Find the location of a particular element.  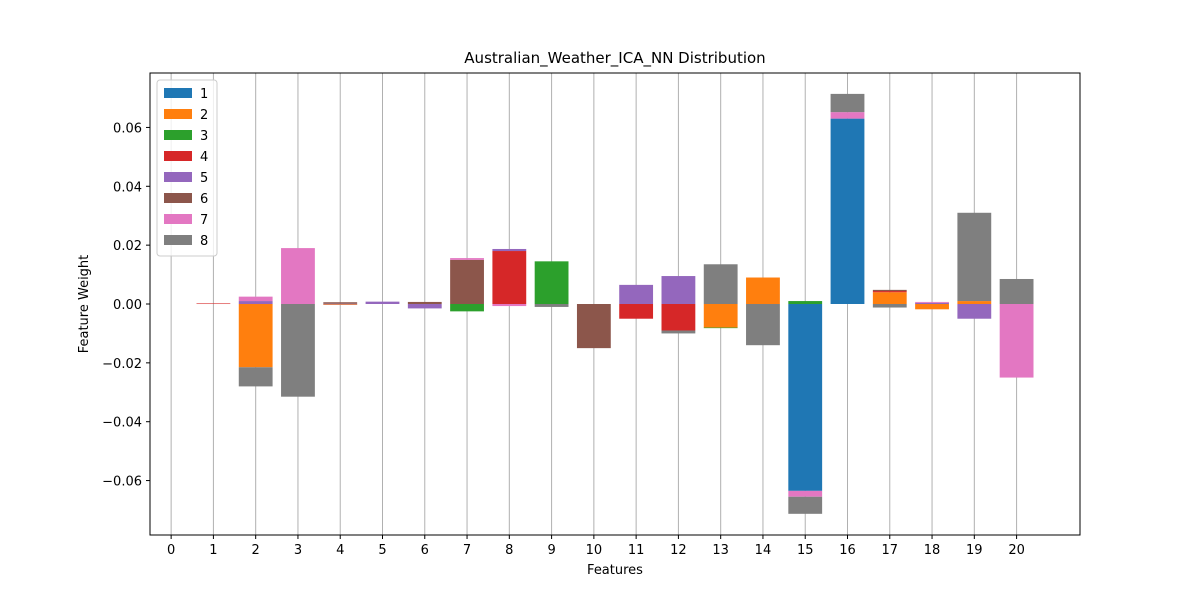

x-tick-label: 10 is located at coordinates (594, 550).